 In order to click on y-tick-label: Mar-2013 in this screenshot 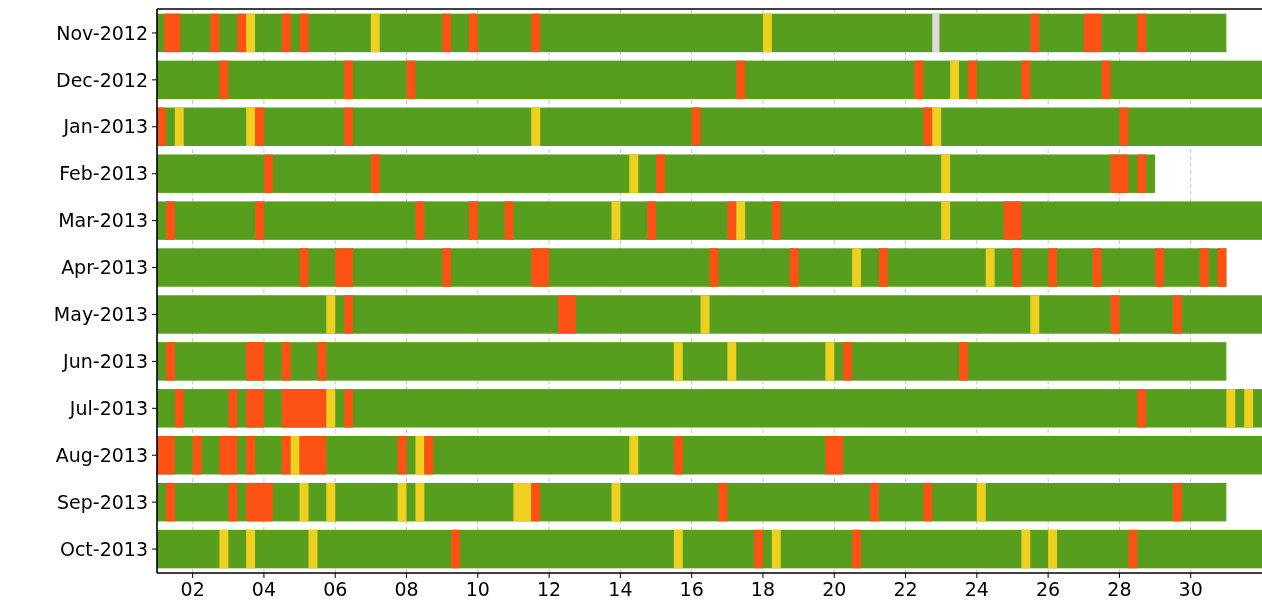, I will do `click(103, 220)`.